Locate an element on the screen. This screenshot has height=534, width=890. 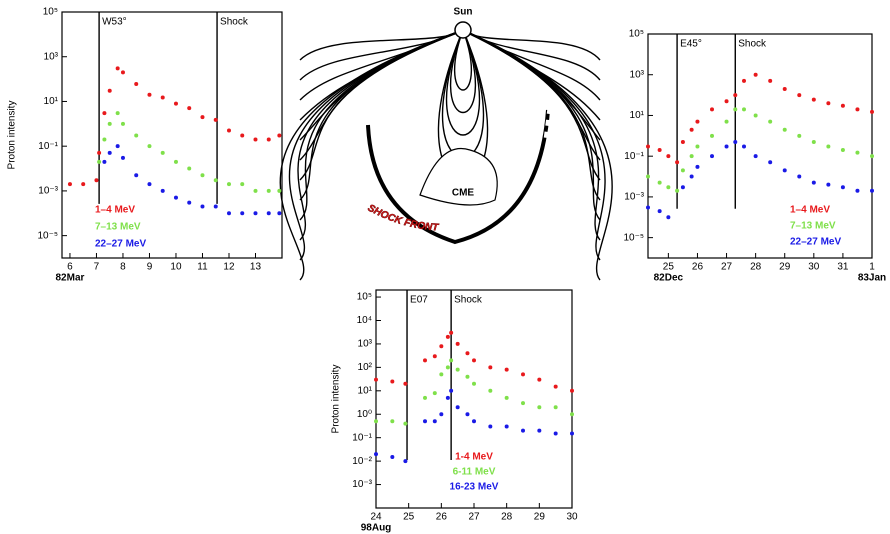
shock-label: SHOCK FRONT is located at coordinates (403, 217).